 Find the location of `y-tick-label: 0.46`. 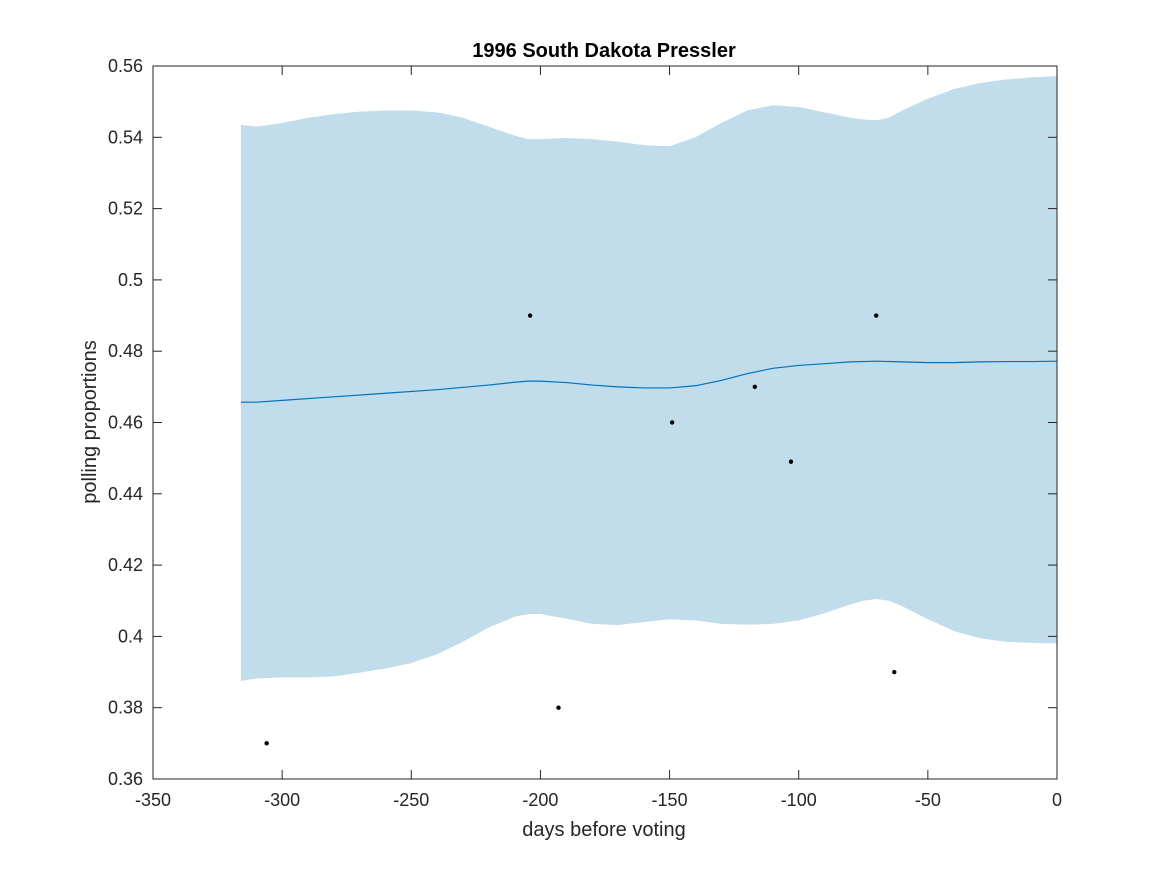

y-tick-label: 0.46 is located at coordinates (125, 423).